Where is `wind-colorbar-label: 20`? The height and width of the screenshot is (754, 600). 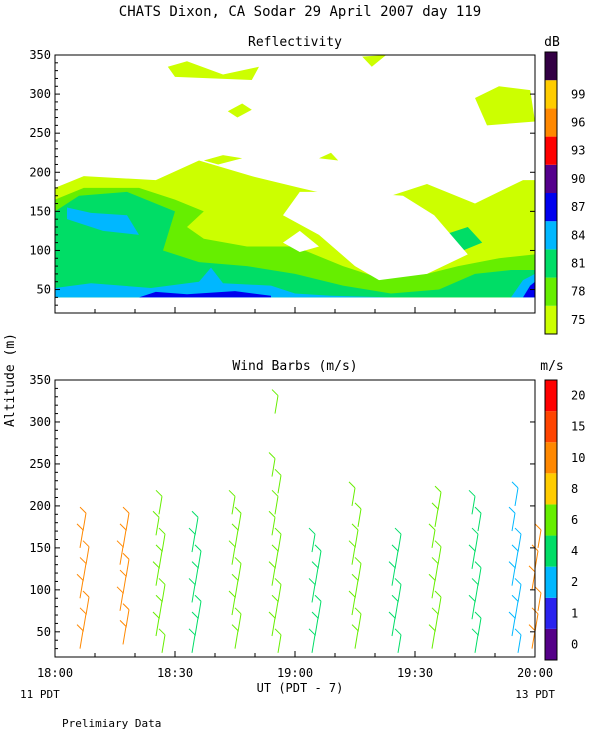
wind-colorbar-label: 20 is located at coordinates (578, 396).